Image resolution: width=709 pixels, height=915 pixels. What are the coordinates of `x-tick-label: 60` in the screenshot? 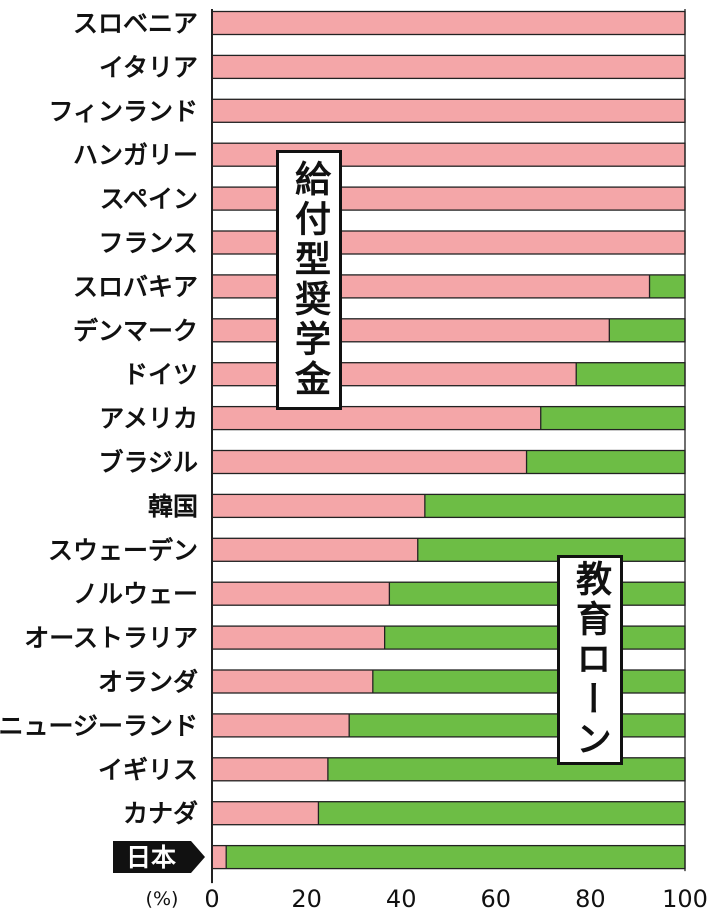 It's located at (496, 899).